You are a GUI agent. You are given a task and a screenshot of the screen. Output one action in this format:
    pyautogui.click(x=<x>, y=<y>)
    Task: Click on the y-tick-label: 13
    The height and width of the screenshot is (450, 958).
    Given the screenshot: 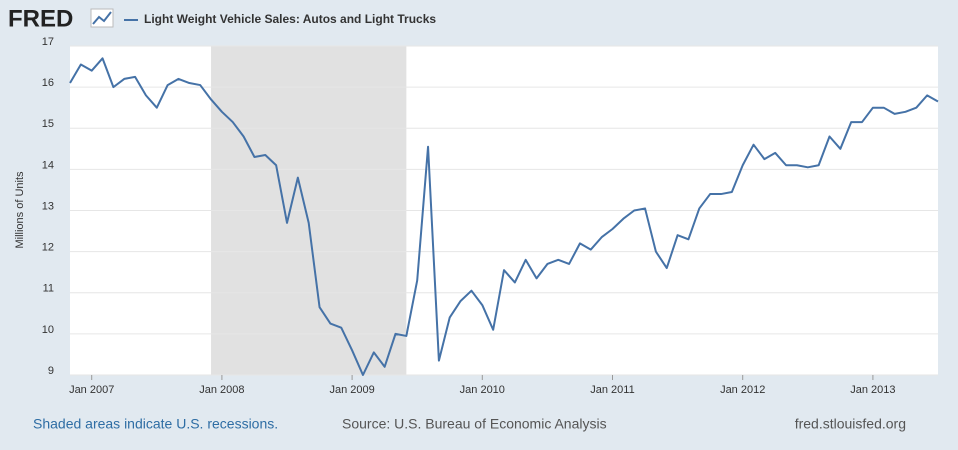 What is the action you would take?
    pyautogui.click(x=48, y=206)
    